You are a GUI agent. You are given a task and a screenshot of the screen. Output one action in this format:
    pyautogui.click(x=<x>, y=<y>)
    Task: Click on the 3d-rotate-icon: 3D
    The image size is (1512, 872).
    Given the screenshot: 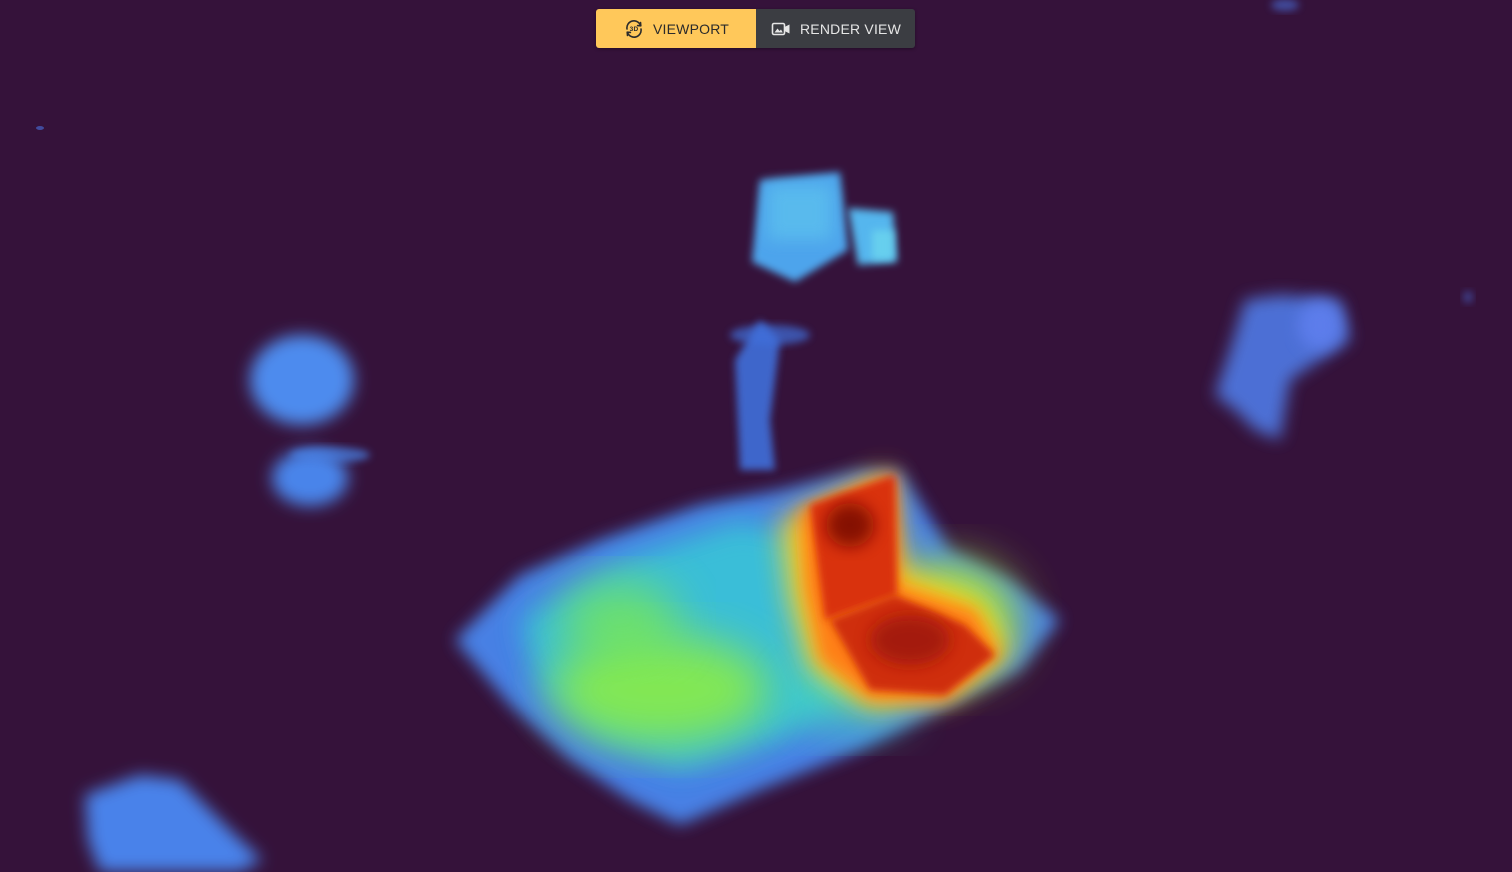 What is the action you would take?
    pyautogui.click(x=634, y=29)
    